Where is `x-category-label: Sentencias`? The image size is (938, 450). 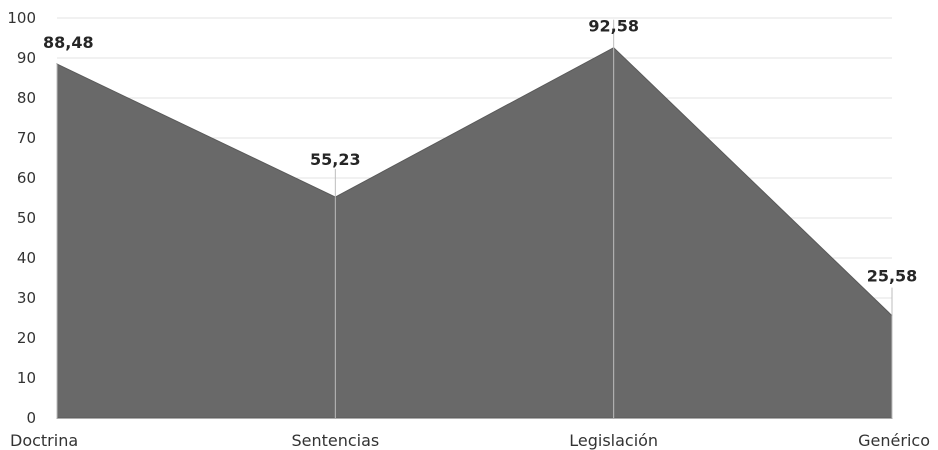 x-category-label: Sentencias is located at coordinates (335, 440).